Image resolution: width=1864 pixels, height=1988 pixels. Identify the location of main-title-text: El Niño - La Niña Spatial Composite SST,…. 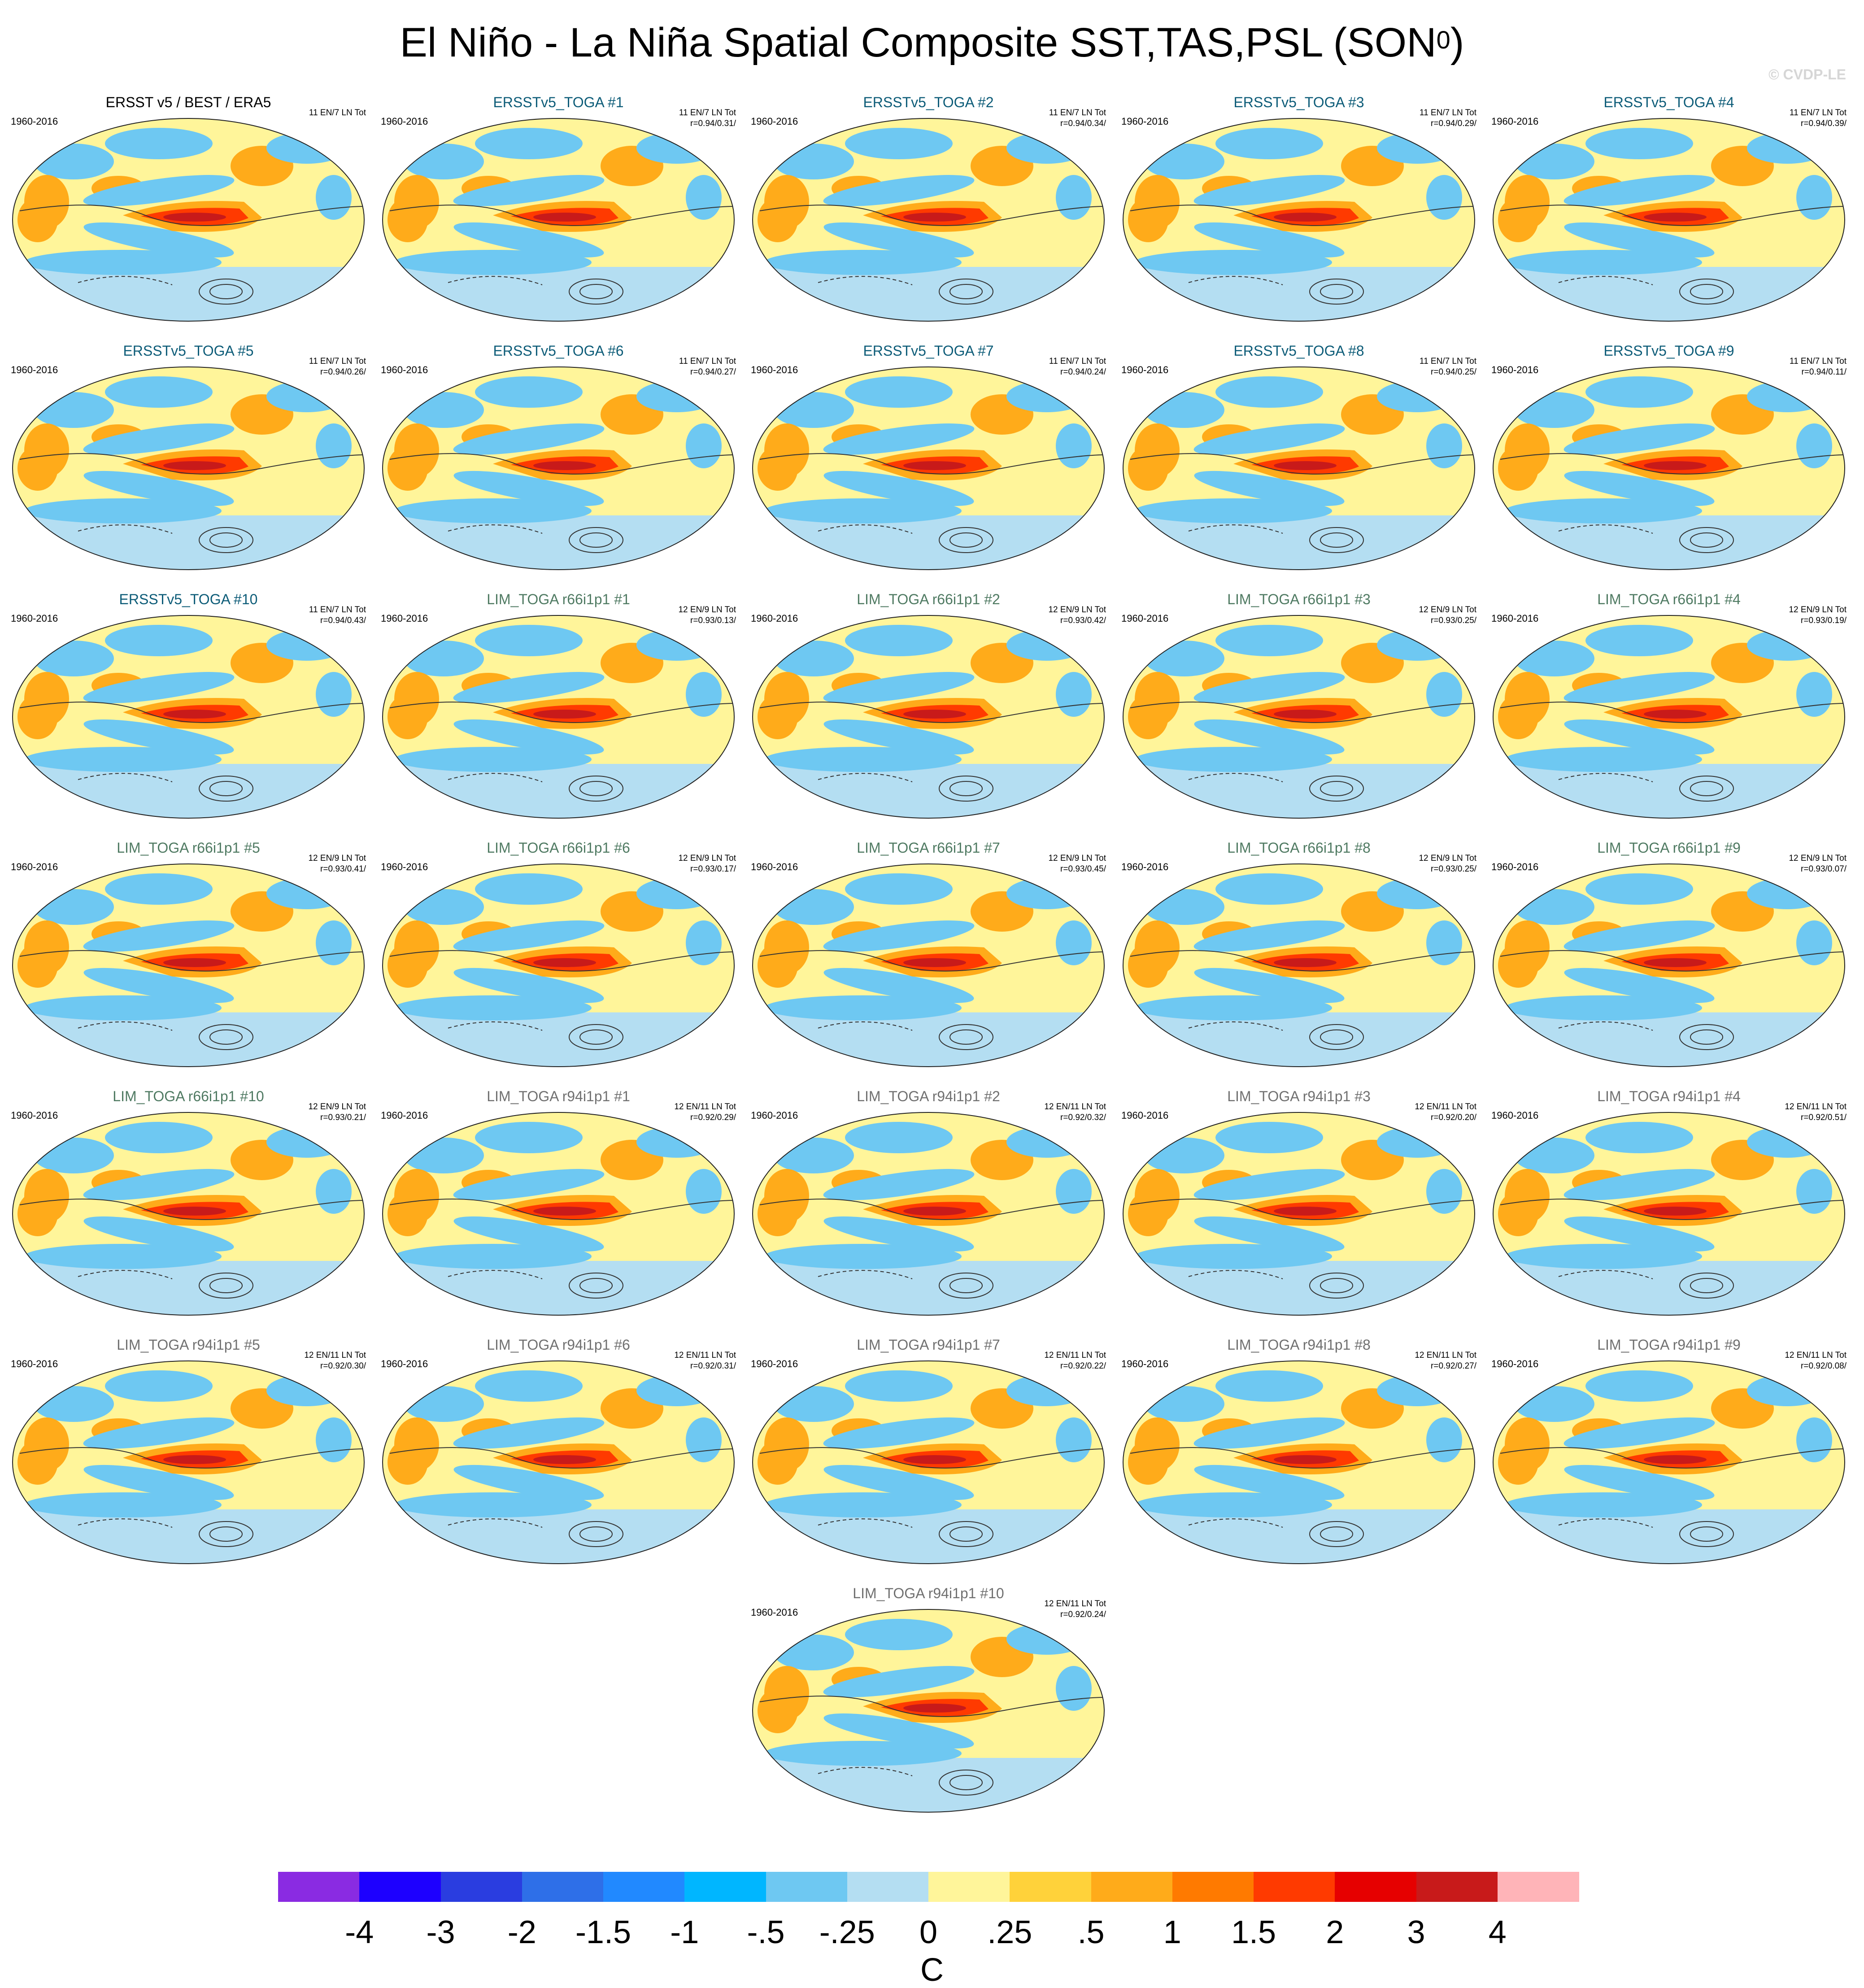
(919, 42).